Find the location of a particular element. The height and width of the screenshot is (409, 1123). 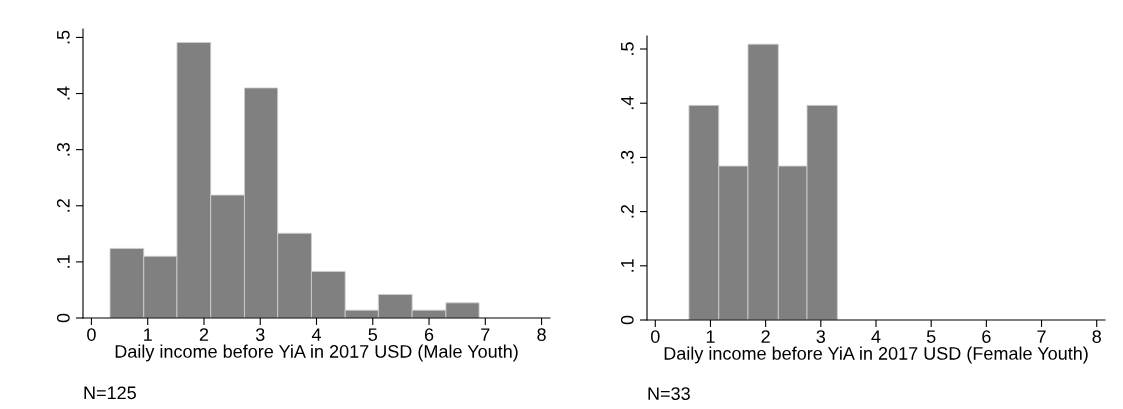

text: N=125 is located at coordinates (110, 393).